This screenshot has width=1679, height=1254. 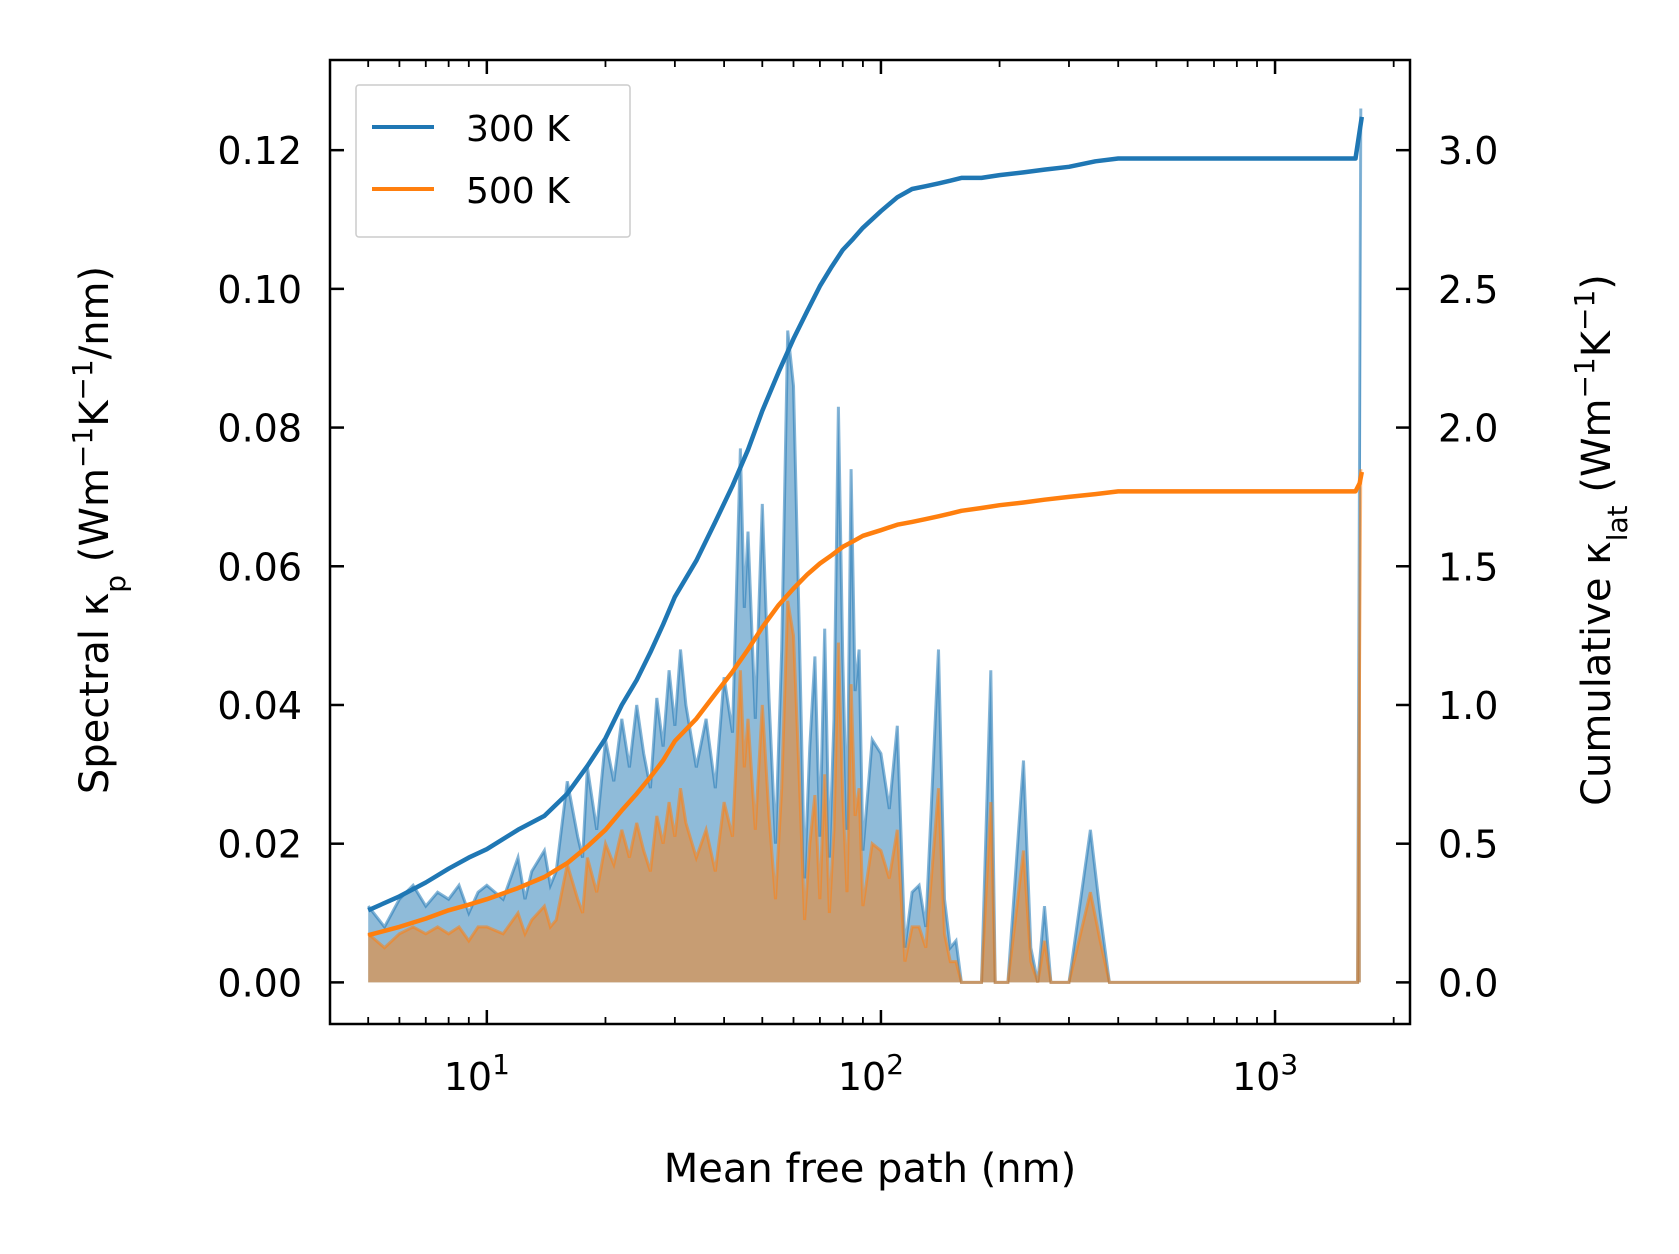 I want to click on left-y-axis-title: Spectral κp (Wm−1K−1/nm), so click(x=99, y=530).